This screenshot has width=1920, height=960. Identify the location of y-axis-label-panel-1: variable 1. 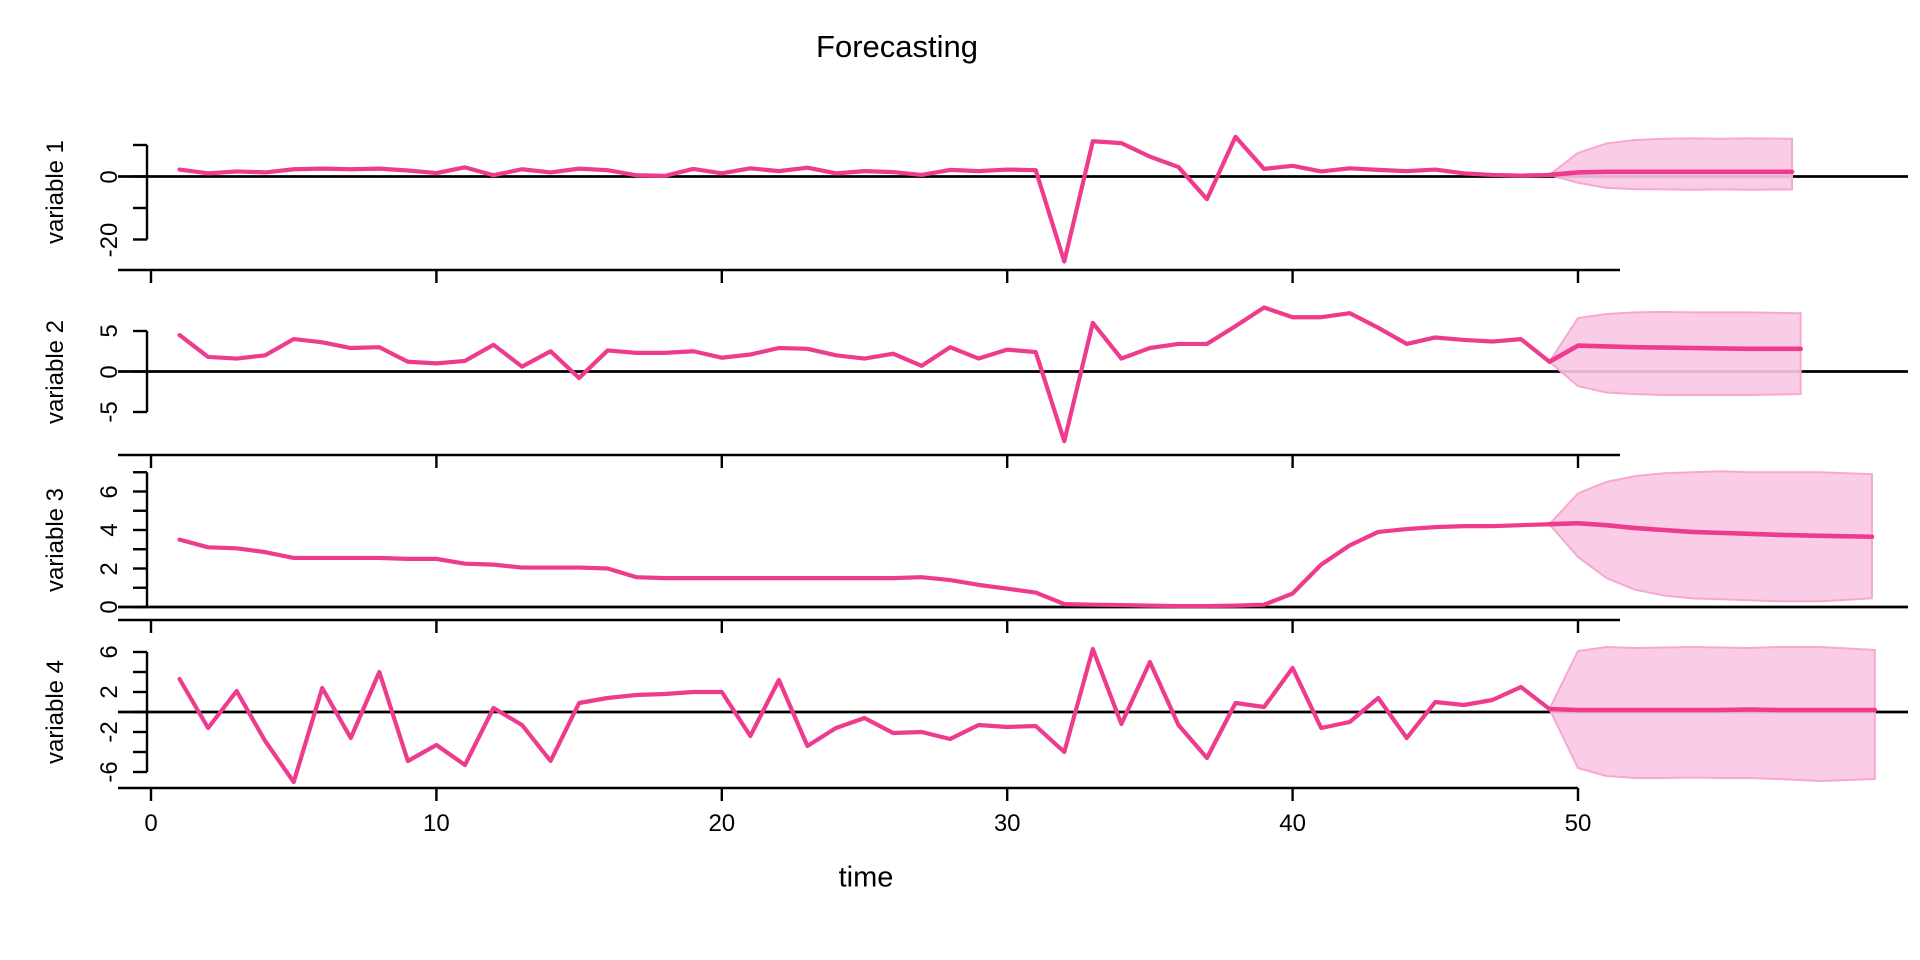
(55, 192).